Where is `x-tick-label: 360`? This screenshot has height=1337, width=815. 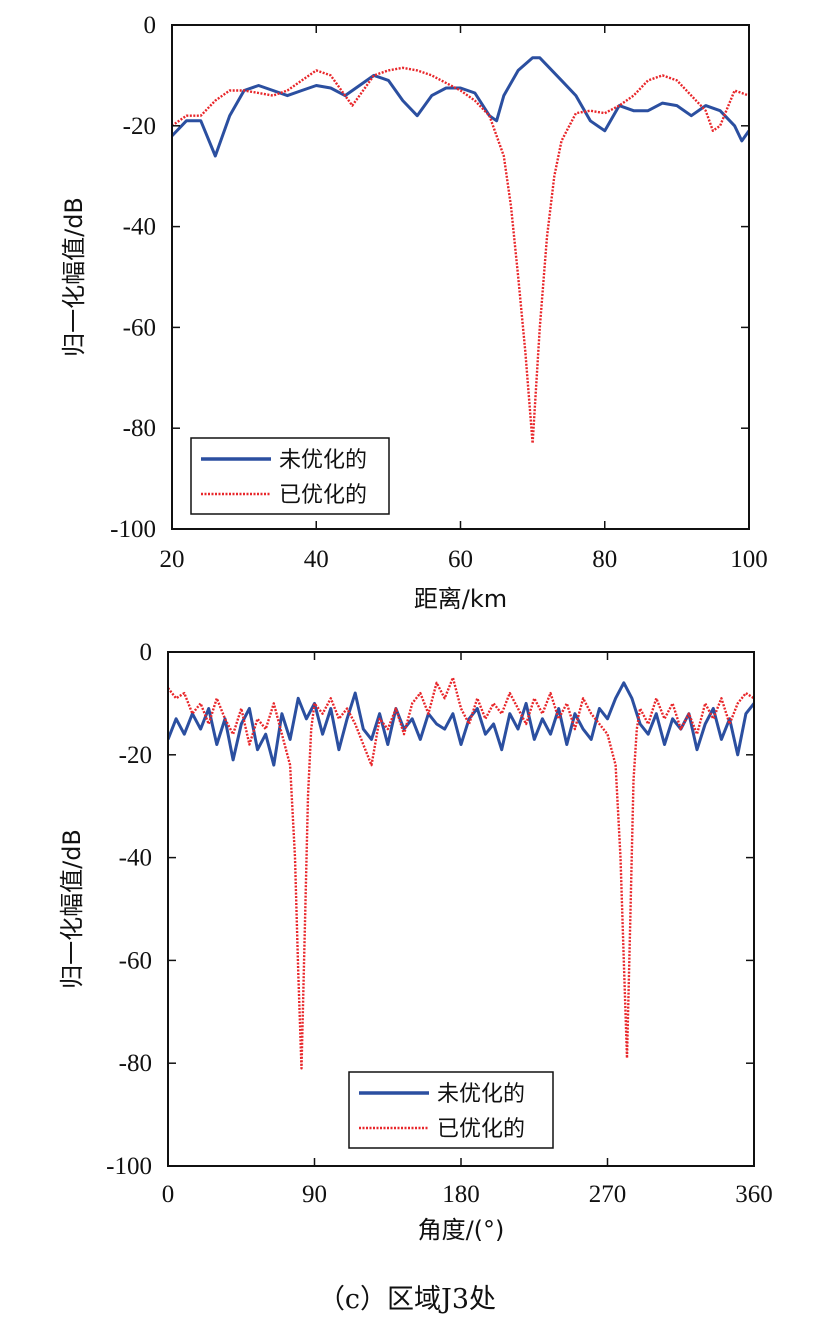
x-tick-label: 360 is located at coordinates (754, 1194).